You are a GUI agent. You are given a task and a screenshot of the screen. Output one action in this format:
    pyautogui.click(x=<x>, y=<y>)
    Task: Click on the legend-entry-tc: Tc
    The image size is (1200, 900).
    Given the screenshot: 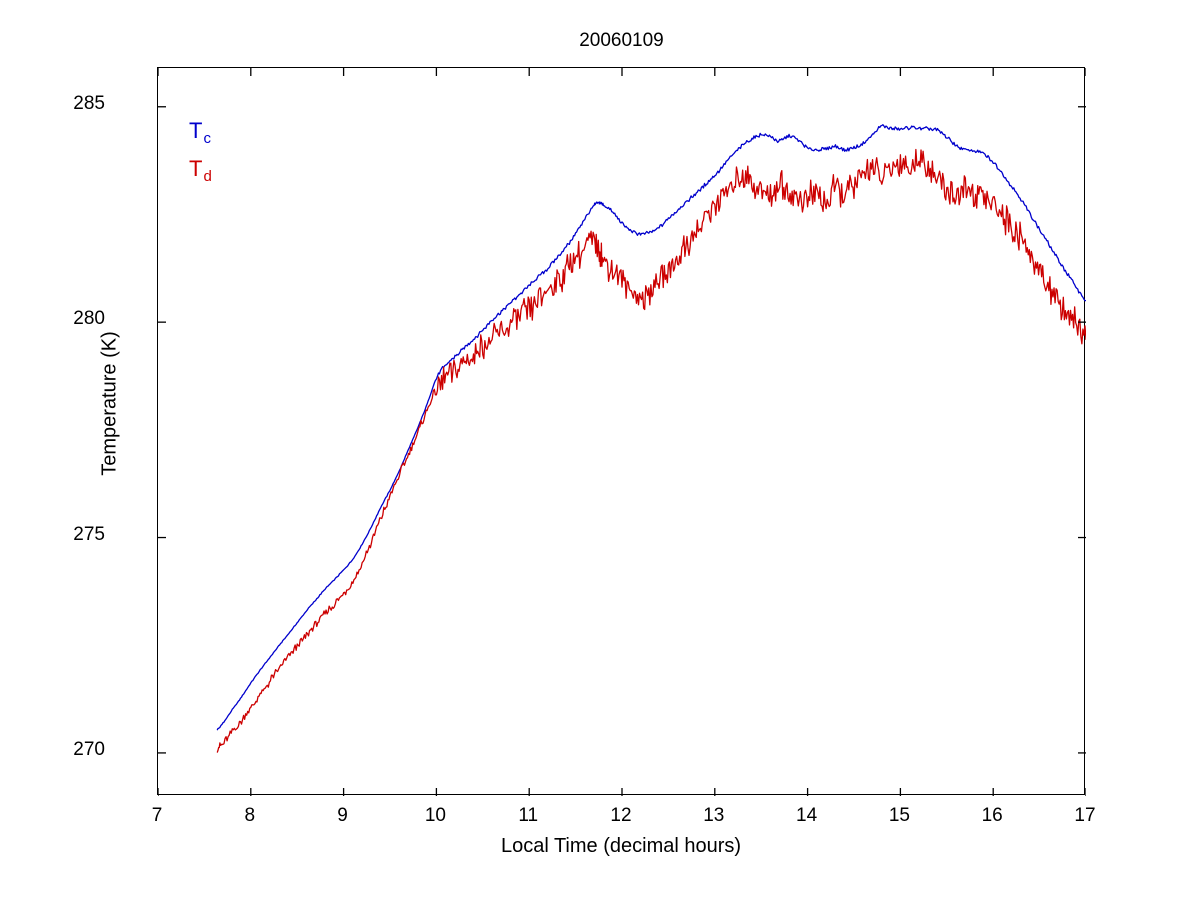 What is the action you would take?
    pyautogui.click(x=200, y=133)
    